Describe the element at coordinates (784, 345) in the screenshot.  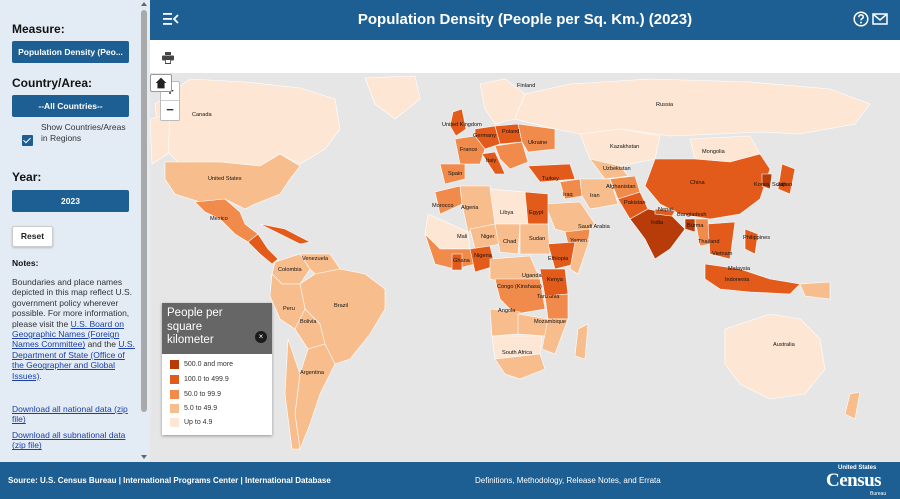
I see `label-australia: Australia` at that location.